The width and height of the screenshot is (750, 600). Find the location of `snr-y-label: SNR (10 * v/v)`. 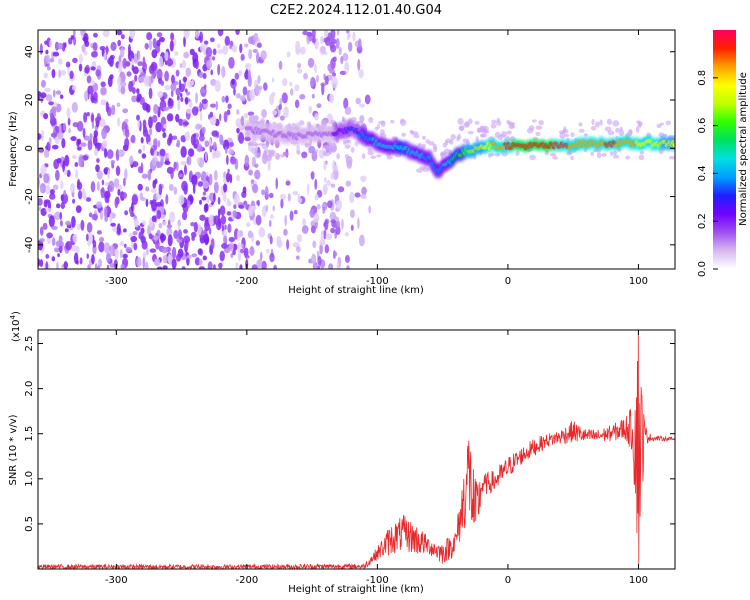

snr-y-label: SNR (10 * v/v) is located at coordinates (13, 449).